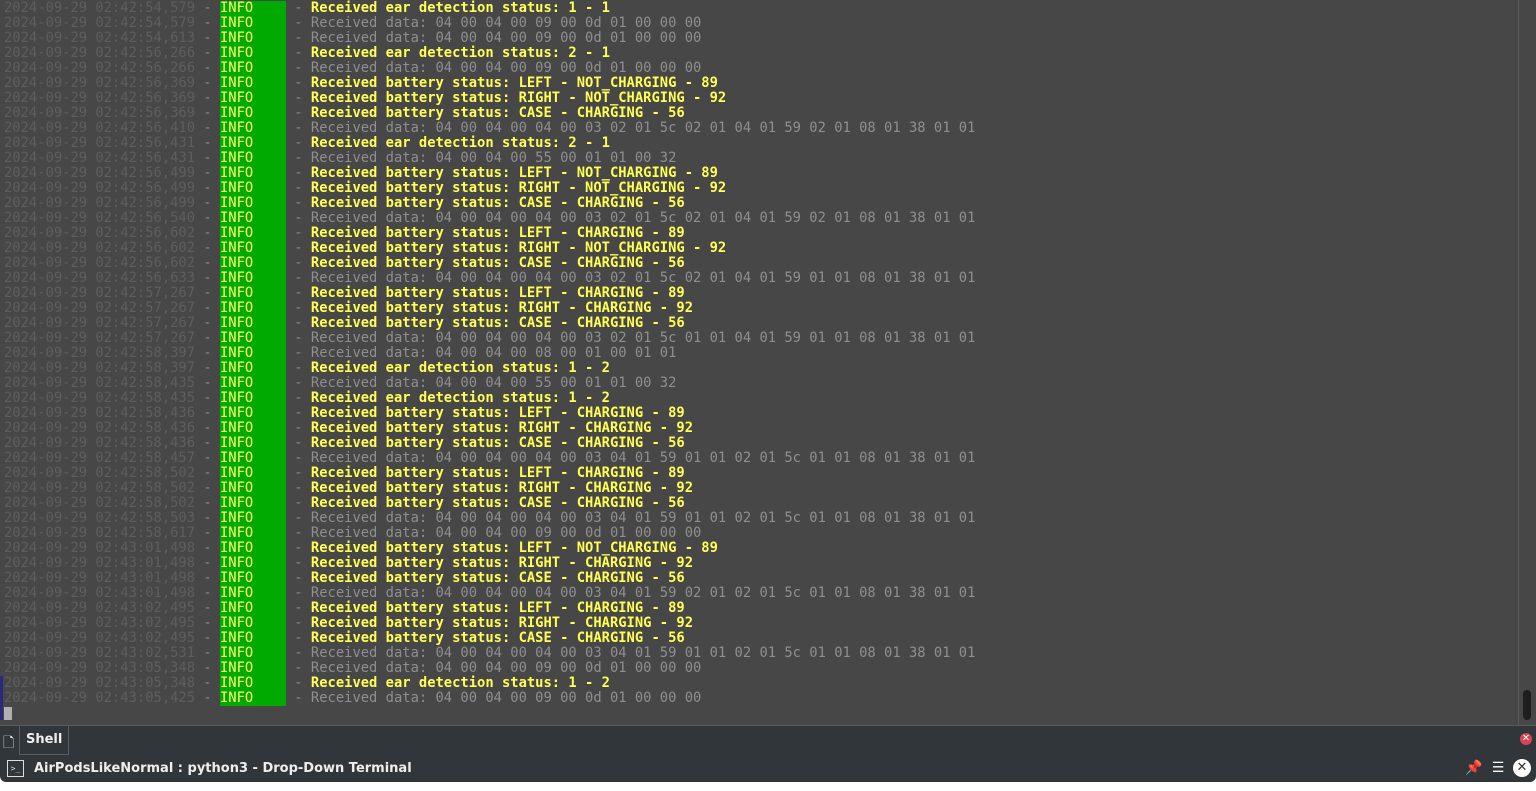 The width and height of the screenshot is (1536, 791). What do you see at coordinates (1527, 362) in the screenshot?
I see `vertical-scrollbar` at bounding box center [1527, 362].